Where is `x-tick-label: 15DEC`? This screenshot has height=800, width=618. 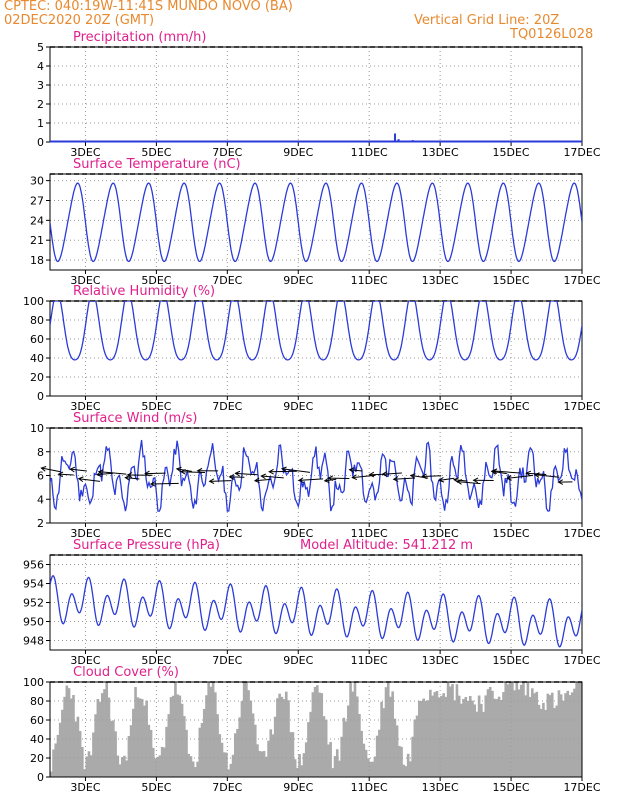 x-tick-label: 15DEC is located at coordinates (511, 280).